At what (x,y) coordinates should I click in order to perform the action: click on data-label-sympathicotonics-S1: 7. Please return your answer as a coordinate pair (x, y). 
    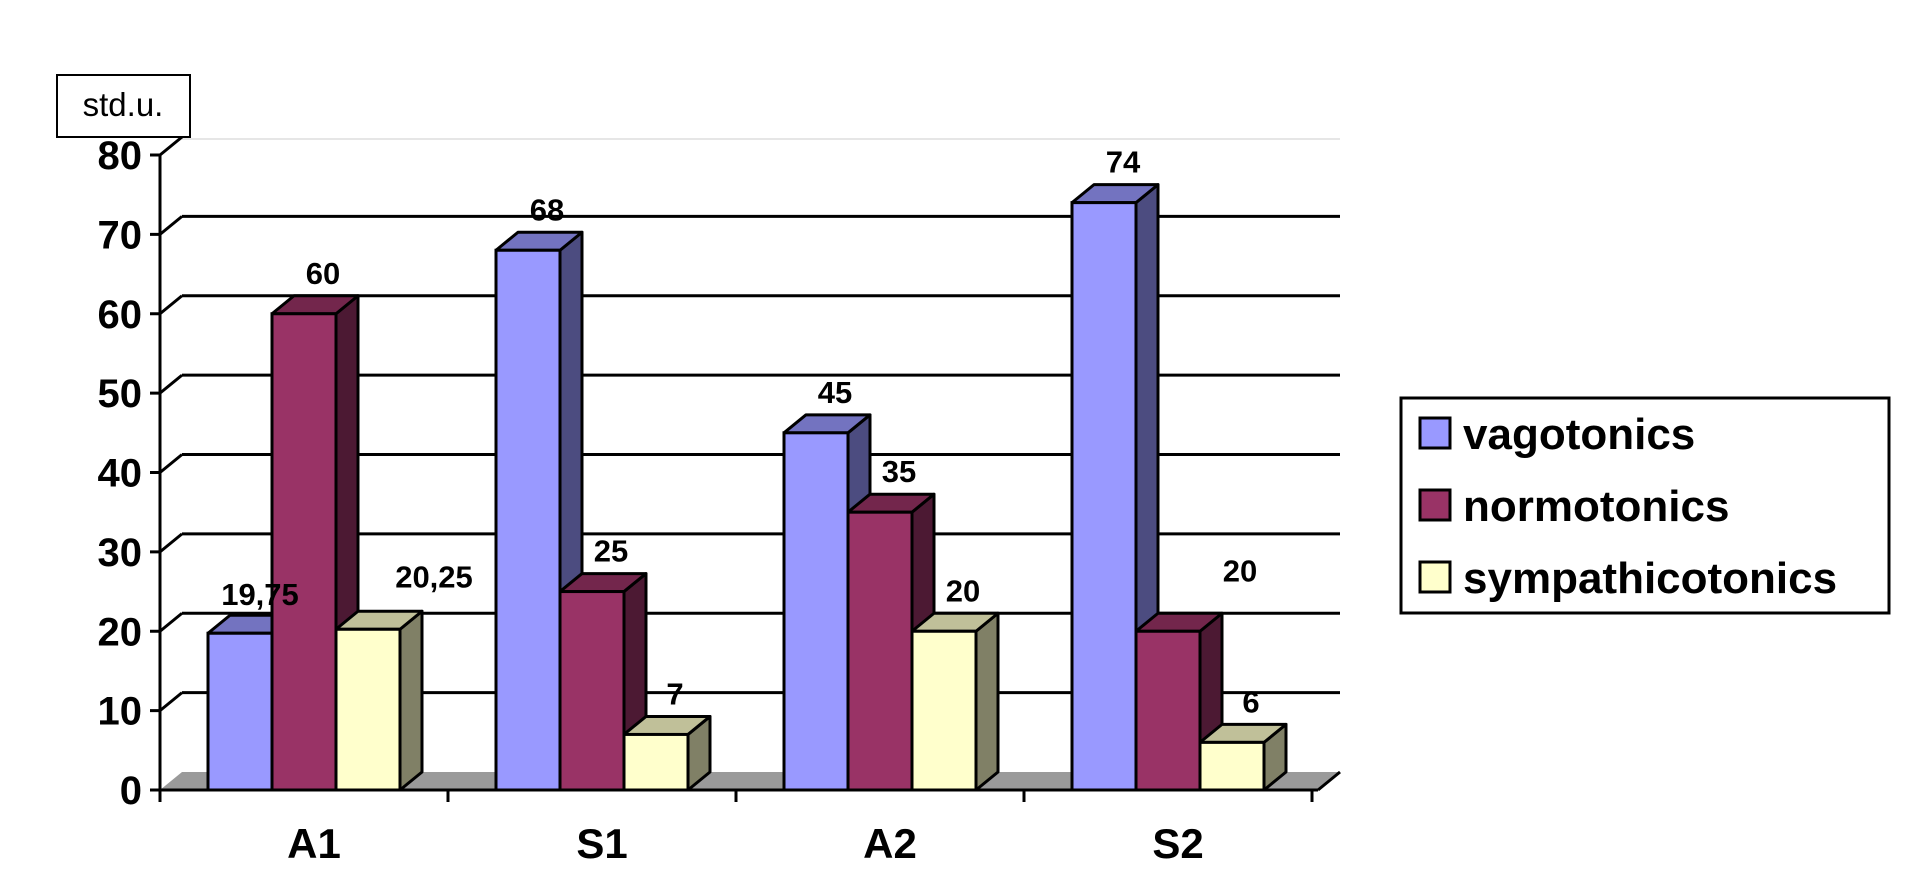
    Looking at the image, I should click on (674, 693).